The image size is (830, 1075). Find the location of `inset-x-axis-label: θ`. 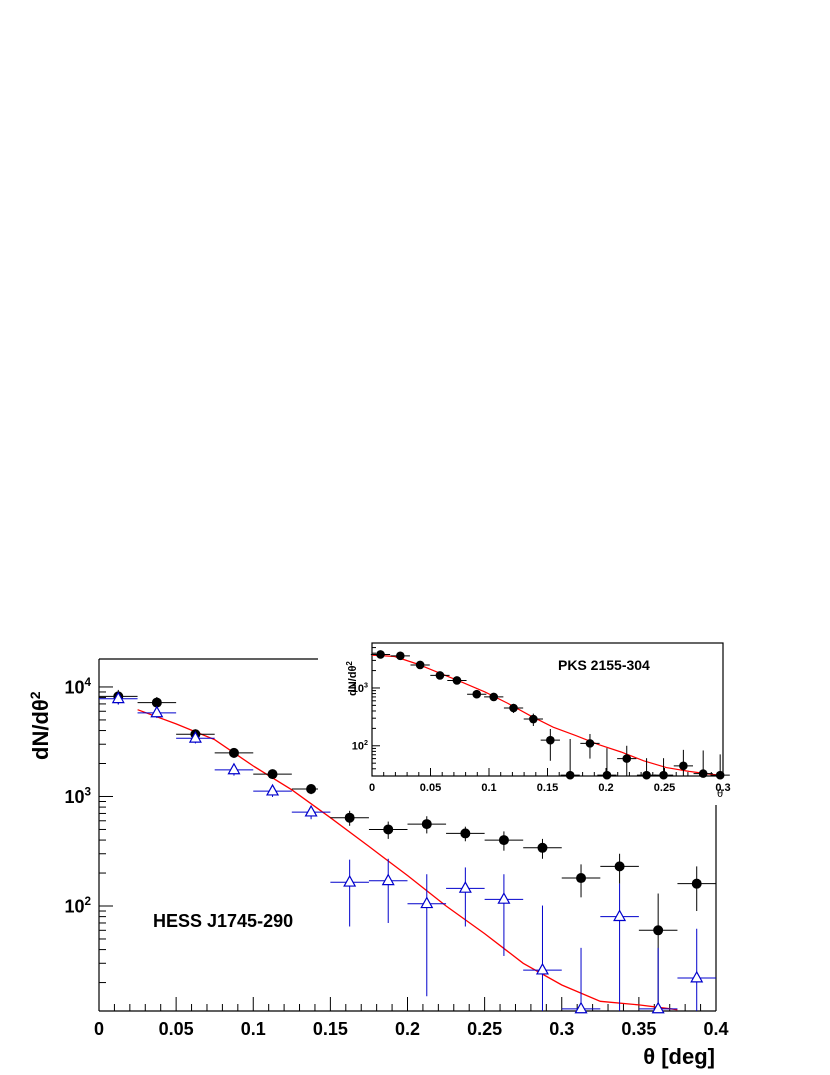

inset-x-axis-label: θ is located at coordinates (720, 794).